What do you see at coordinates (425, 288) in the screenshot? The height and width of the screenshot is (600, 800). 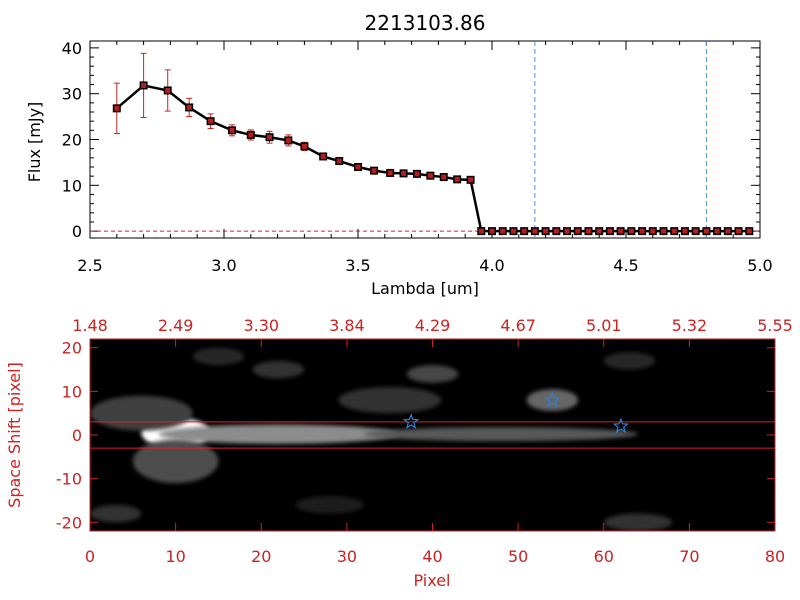 I see `x-axis-label: Lambda [um]` at bounding box center [425, 288].